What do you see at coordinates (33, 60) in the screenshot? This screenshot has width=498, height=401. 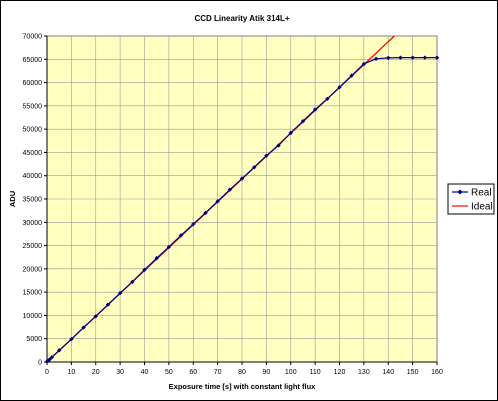 I see `y-tick-label: 65000` at bounding box center [33, 60].